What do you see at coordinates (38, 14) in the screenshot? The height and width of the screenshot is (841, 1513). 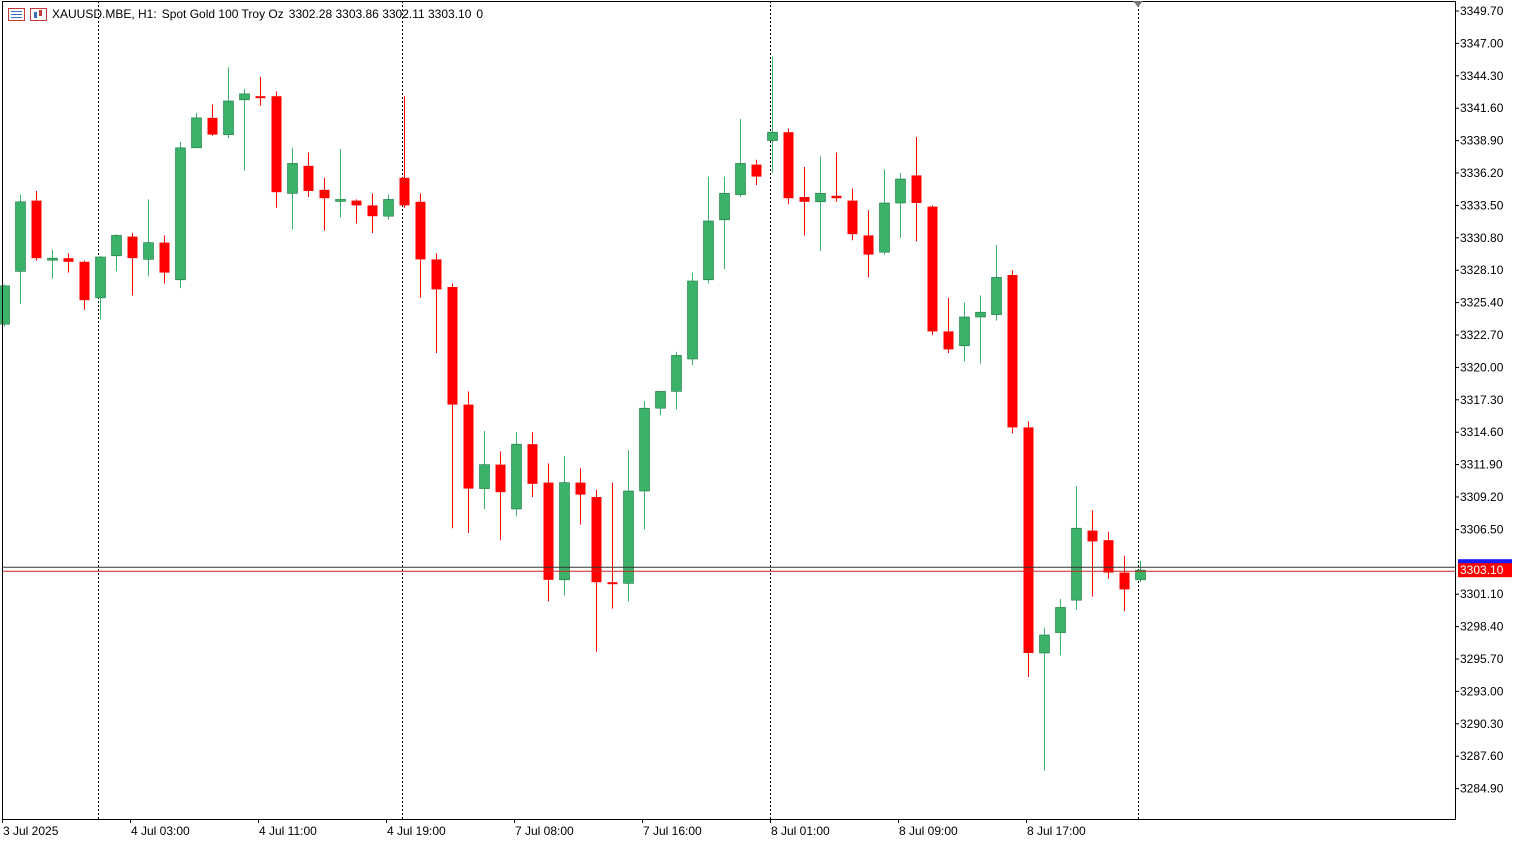 I see `chart-window-icon` at bounding box center [38, 14].